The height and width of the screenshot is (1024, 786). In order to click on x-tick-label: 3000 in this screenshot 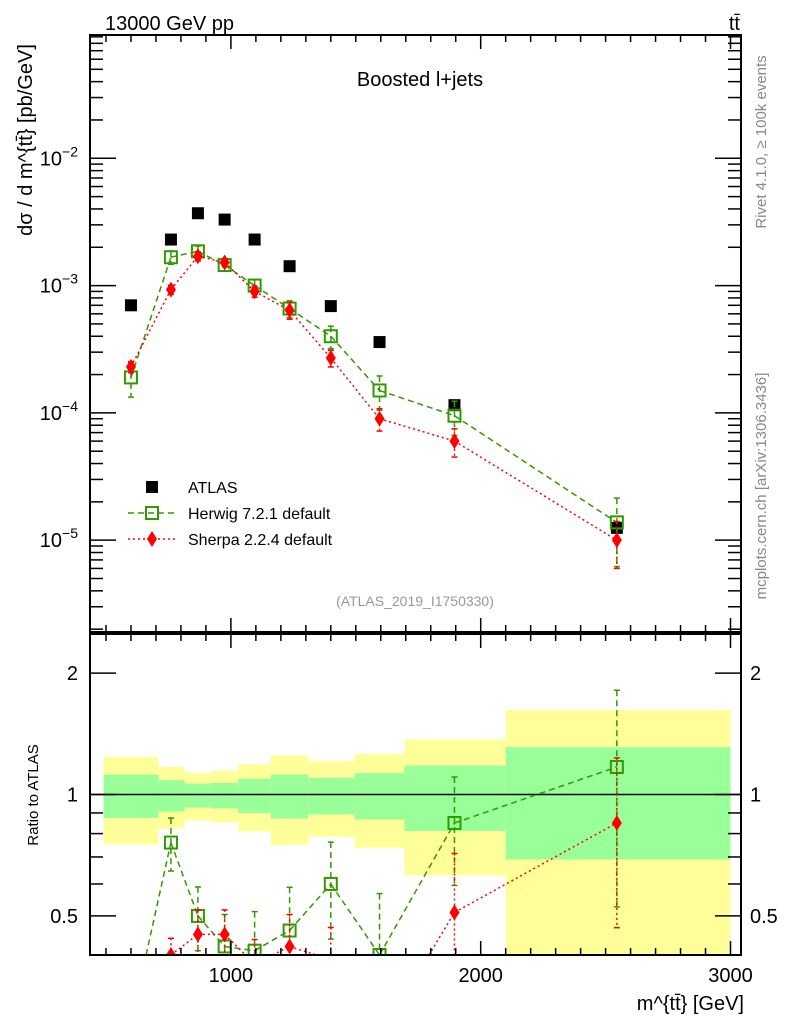, I will do `click(730, 976)`.